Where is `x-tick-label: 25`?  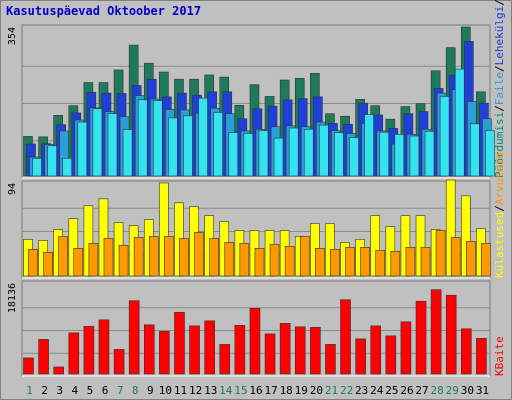 x-tick-label: 25 is located at coordinates (391, 390).